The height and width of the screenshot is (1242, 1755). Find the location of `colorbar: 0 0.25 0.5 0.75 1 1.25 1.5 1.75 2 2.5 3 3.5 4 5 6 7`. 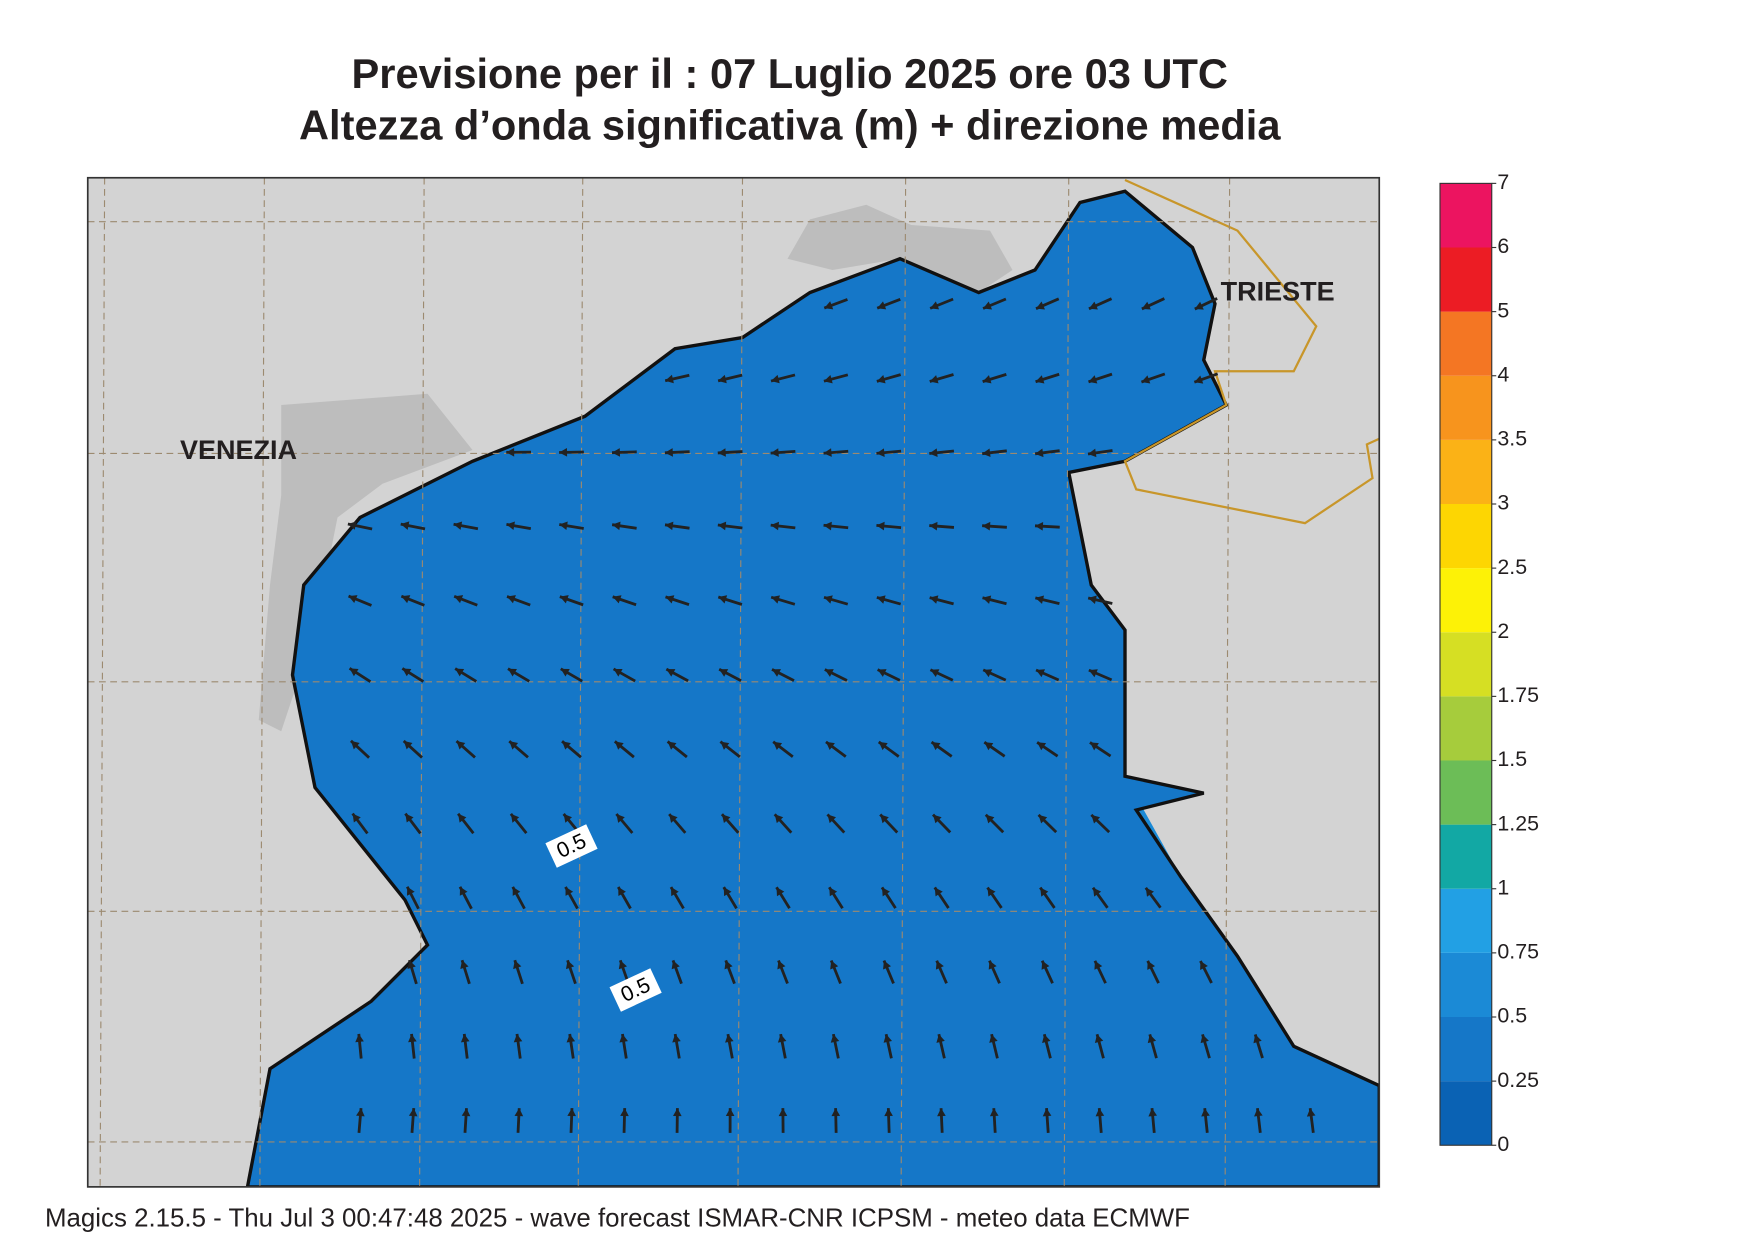

colorbar: 0 0.25 0.5 0.75 1 1.25 1.5 1.75 2 2.5 3 3.5 4 5 6 7 is located at coordinates (1489, 663).